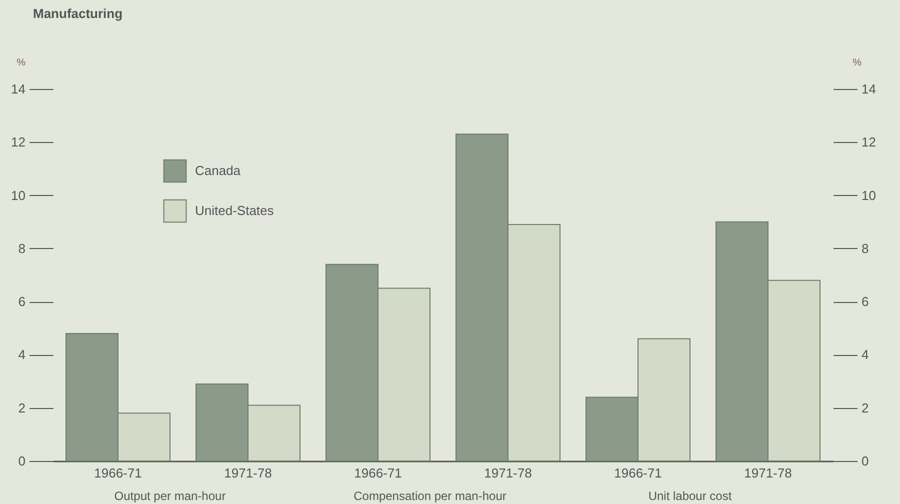 The image size is (900, 504). Describe the element at coordinates (22, 248) in the screenshot. I see `y-tick-label: 8` at that location.